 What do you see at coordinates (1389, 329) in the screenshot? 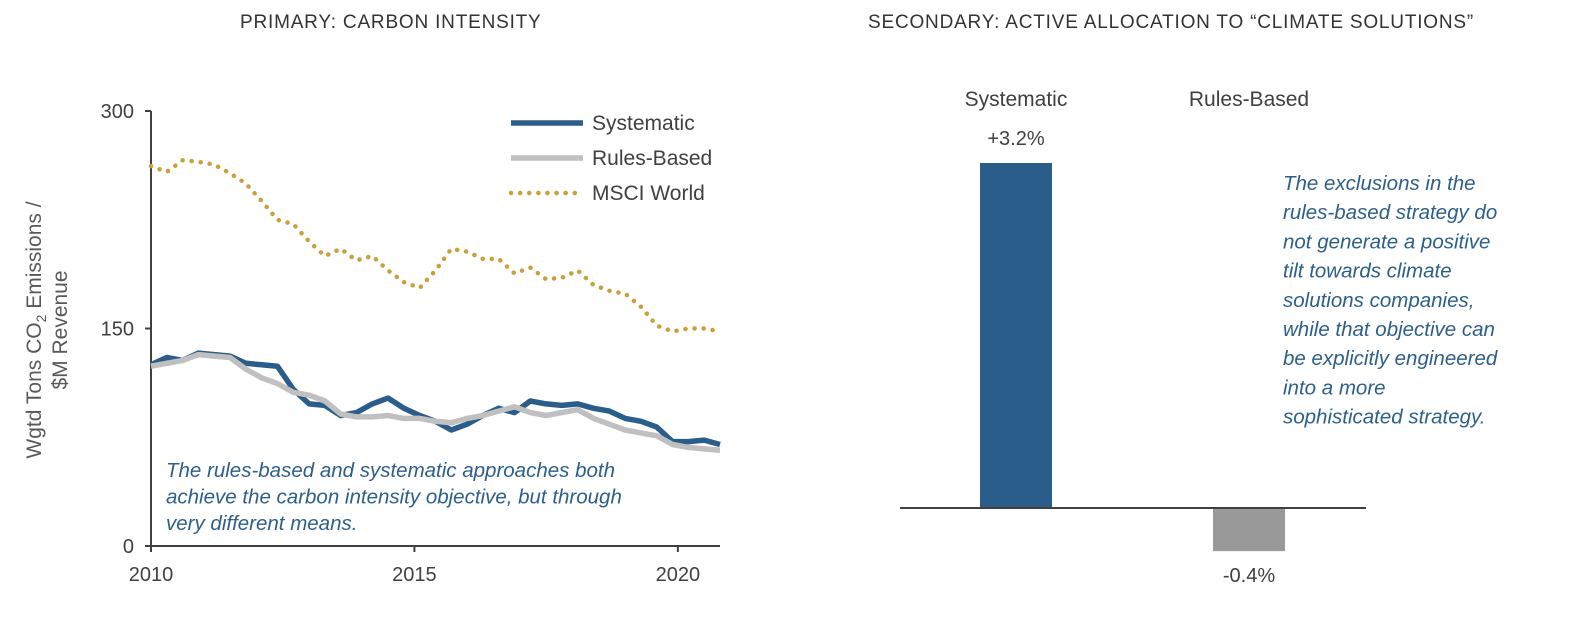
I see `bar-chart-annotation-line: while that objective can` at bounding box center [1389, 329].